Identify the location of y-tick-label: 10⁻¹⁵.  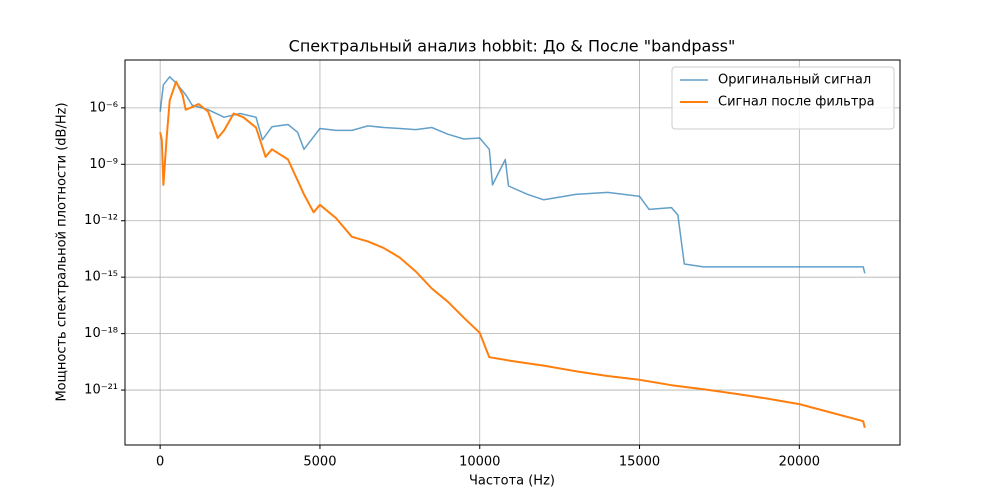
(101, 277).